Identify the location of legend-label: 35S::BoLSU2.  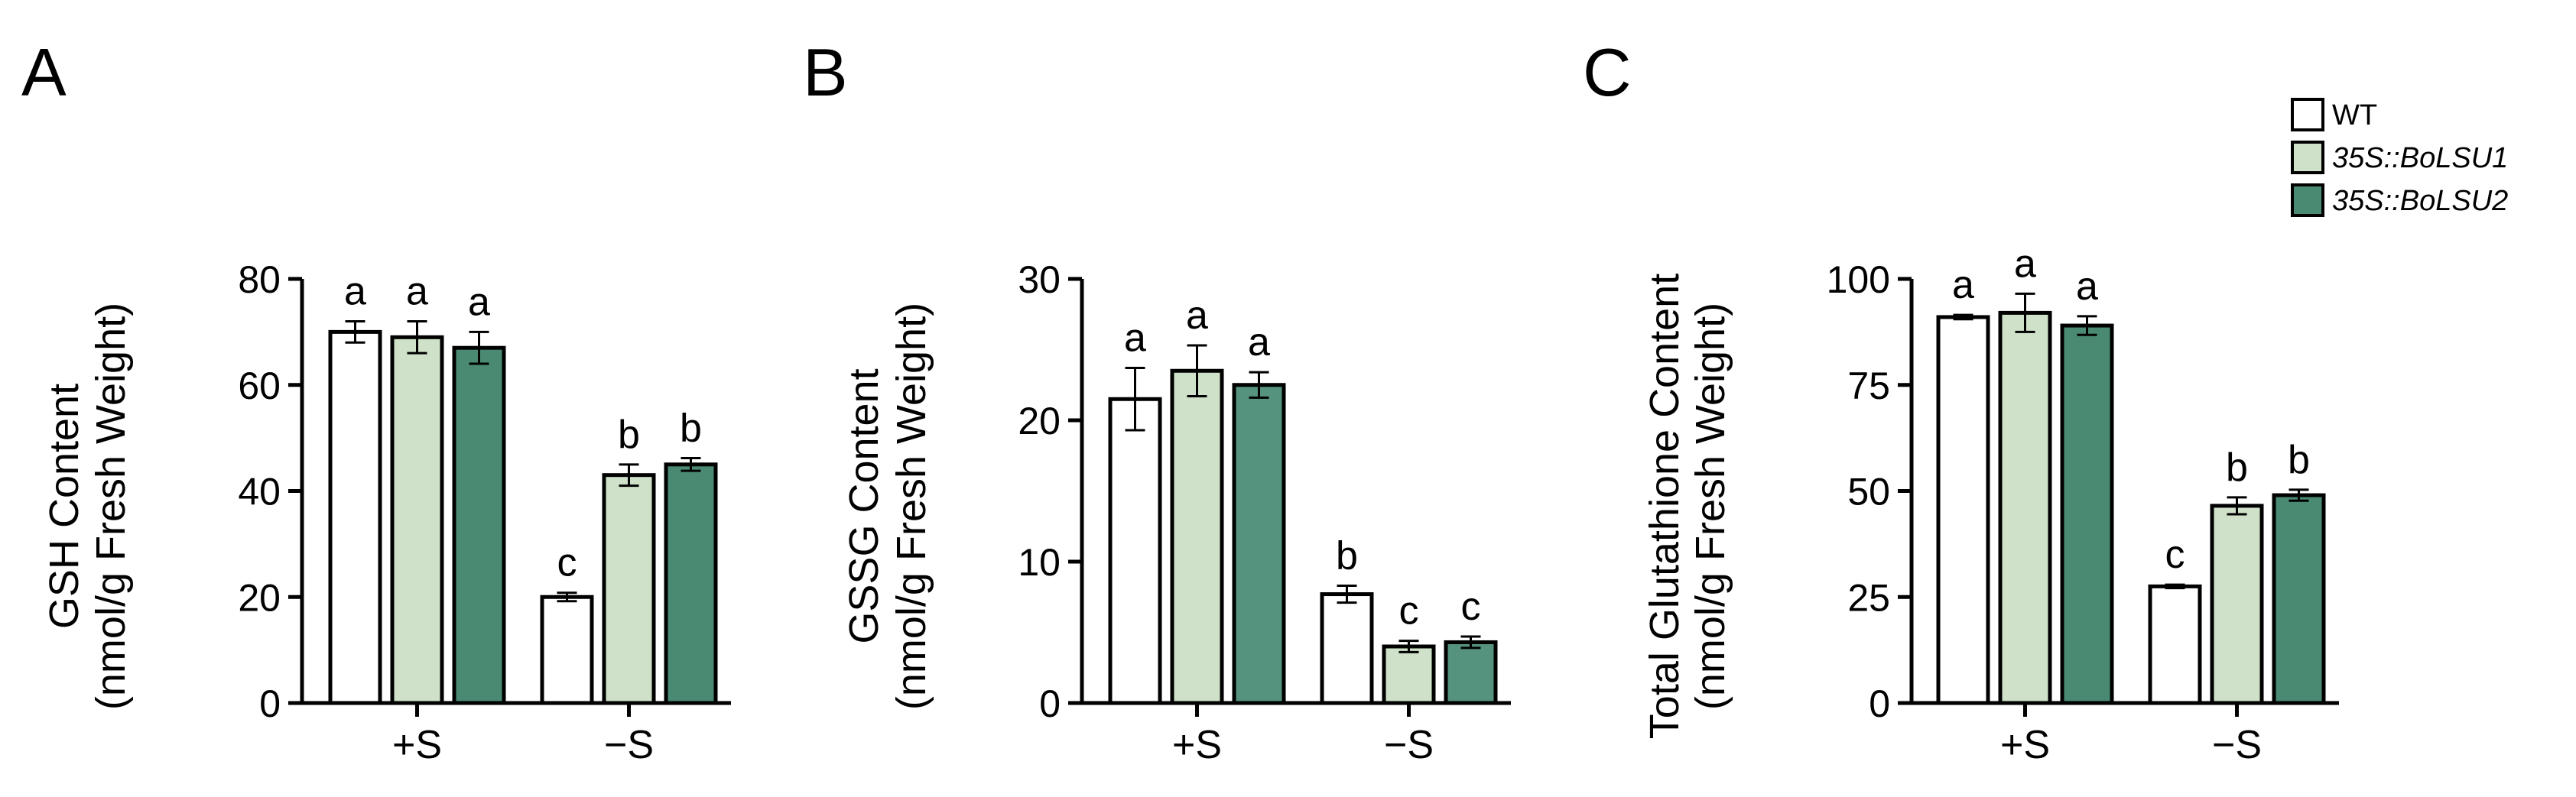
(2420, 201).